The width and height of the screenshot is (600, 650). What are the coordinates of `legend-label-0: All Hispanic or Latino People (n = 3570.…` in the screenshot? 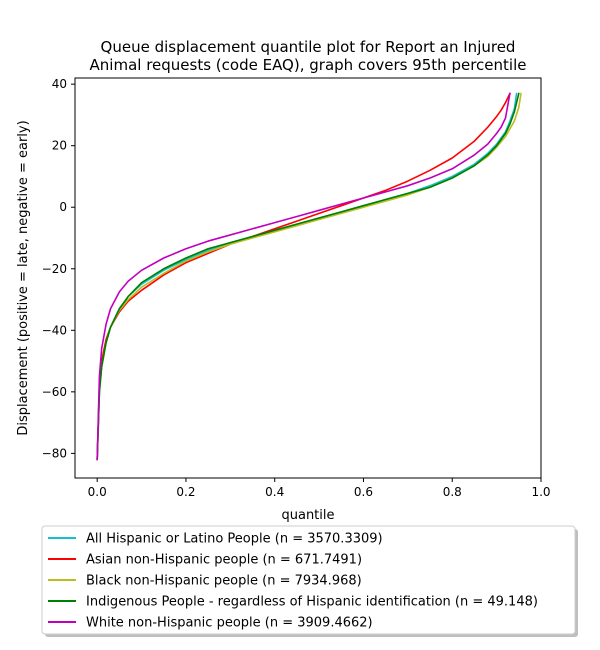 It's located at (234, 539).